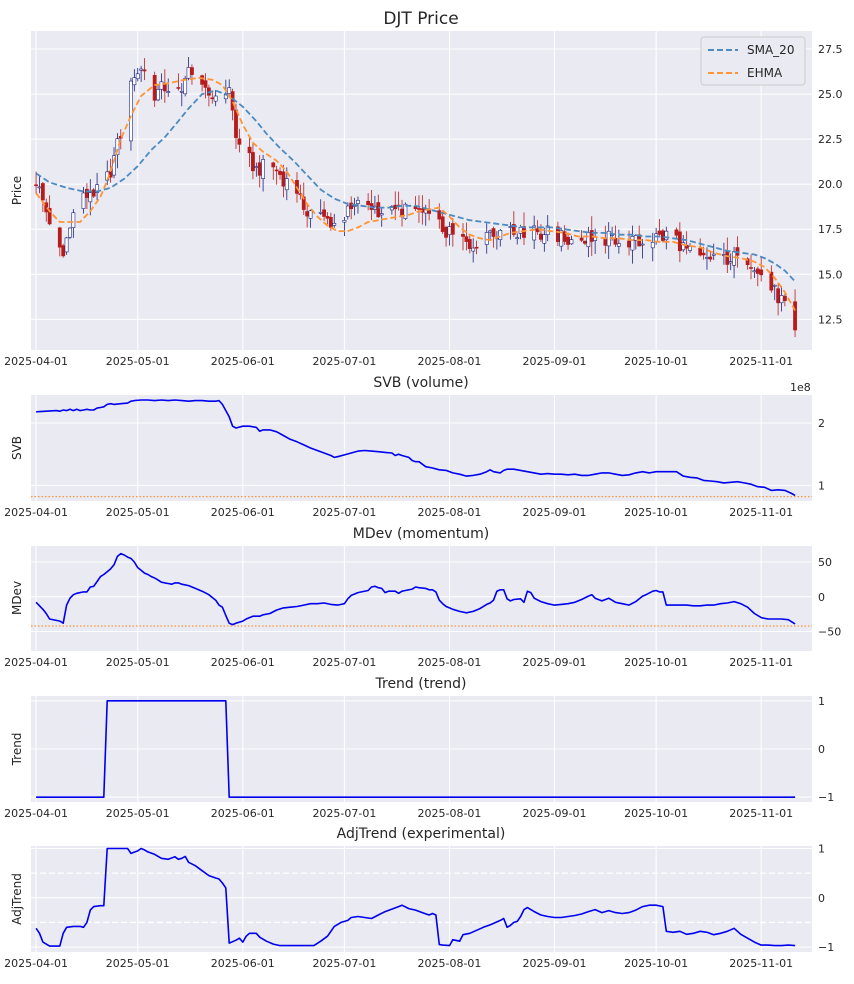  Describe the element at coordinates (421, 534) in the screenshot. I see `mdev-title: MDev (momentum)` at that location.